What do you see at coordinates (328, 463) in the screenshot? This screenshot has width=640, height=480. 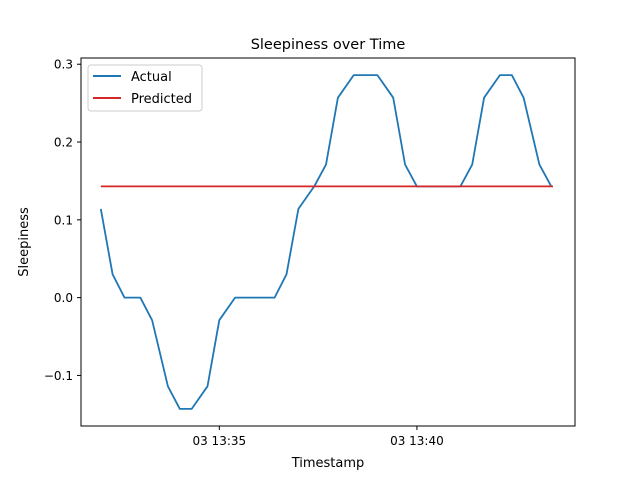 I see `x-axis-label: Timestamp` at bounding box center [328, 463].